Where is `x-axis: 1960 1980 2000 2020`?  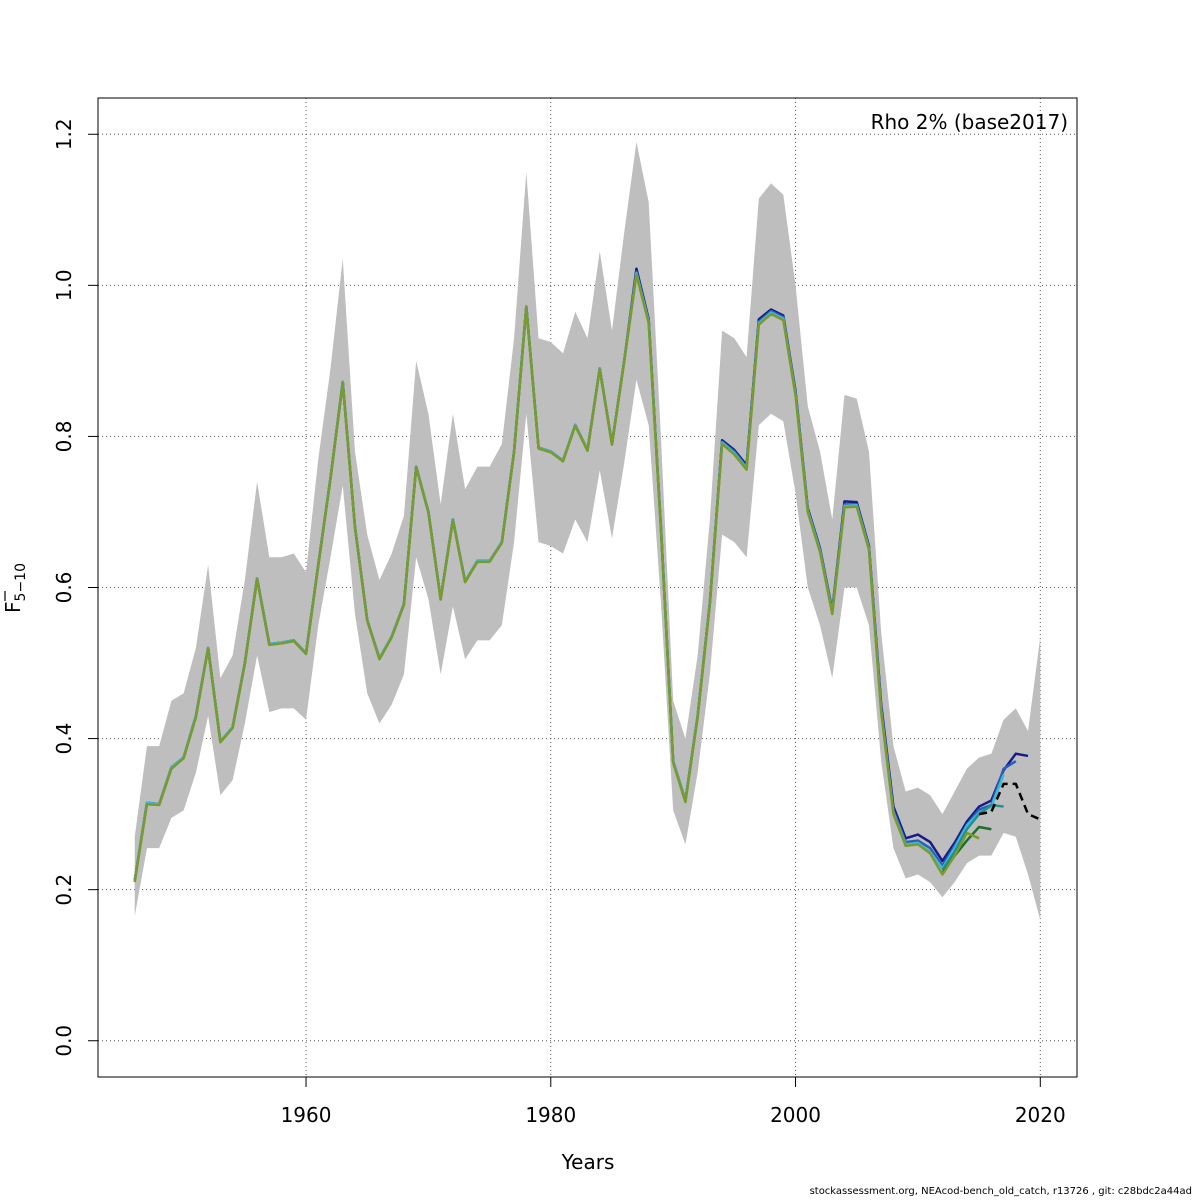 x-axis: 1960 1980 2000 2020 is located at coordinates (673, 1102).